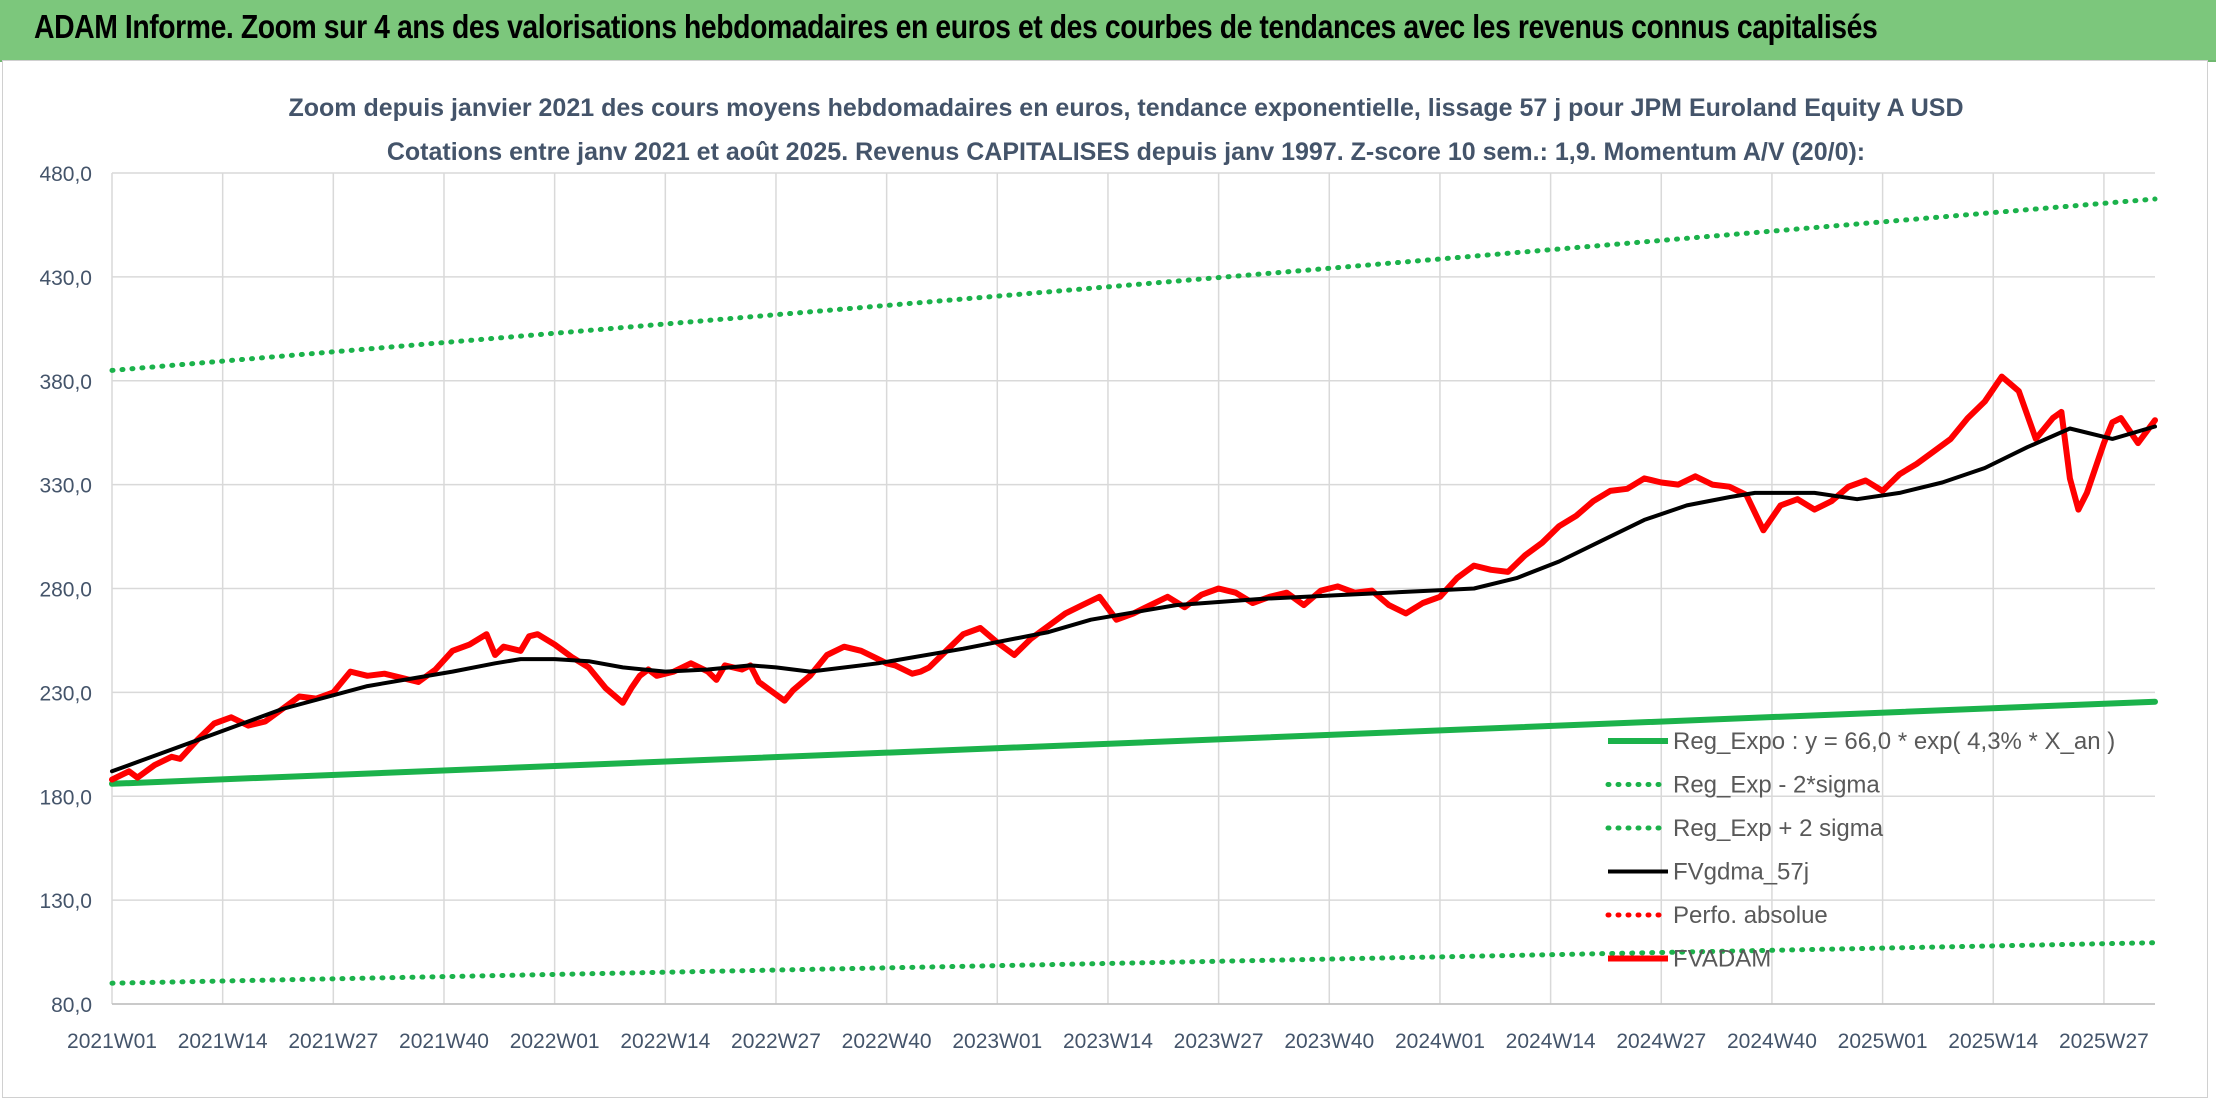 The image size is (2216, 1102). What do you see at coordinates (65, 174) in the screenshot?
I see `y-tick-label: 480,0` at bounding box center [65, 174].